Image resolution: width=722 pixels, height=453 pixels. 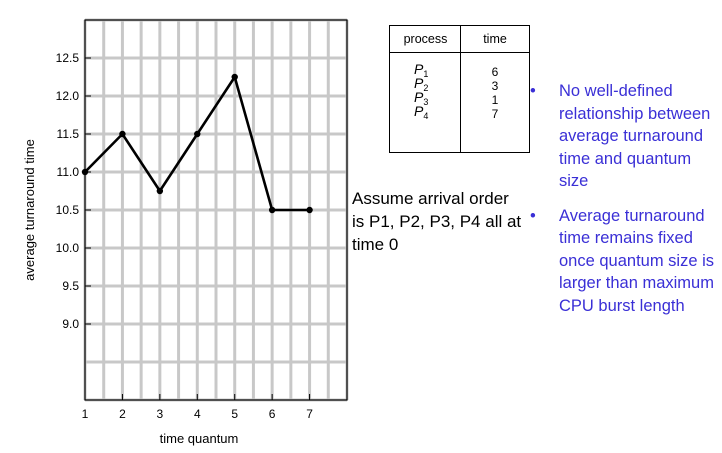 I want to click on process-column-header: process, so click(x=425, y=39).